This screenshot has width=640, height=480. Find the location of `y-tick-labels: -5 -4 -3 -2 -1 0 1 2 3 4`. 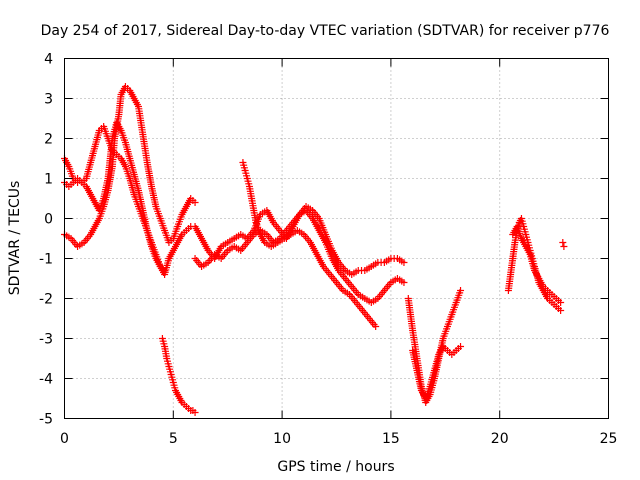

y-tick-labels: -5 -4 -3 -2 -1 0 1 2 3 4 is located at coordinates (46, 240).